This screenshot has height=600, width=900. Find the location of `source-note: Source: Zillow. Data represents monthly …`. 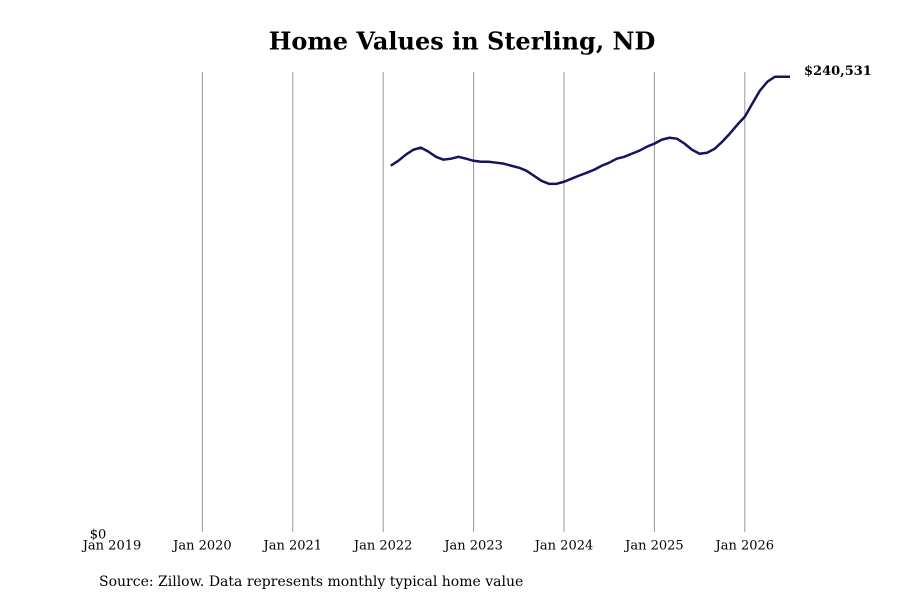

source-note: Source: Zillow. Data represents monthly … is located at coordinates (311, 582).